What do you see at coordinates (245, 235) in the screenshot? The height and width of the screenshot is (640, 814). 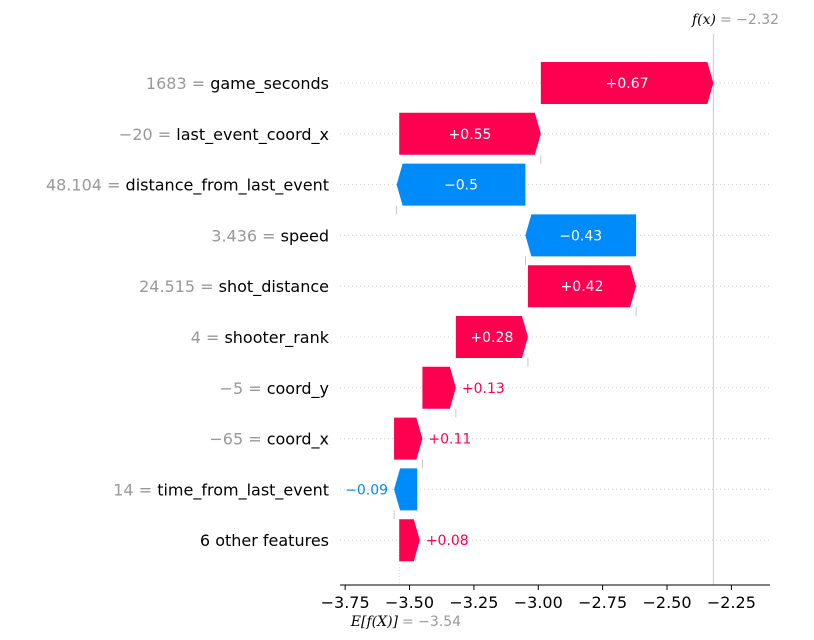 I see `feature-value: 3.436 =` at bounding box center [245, 235].